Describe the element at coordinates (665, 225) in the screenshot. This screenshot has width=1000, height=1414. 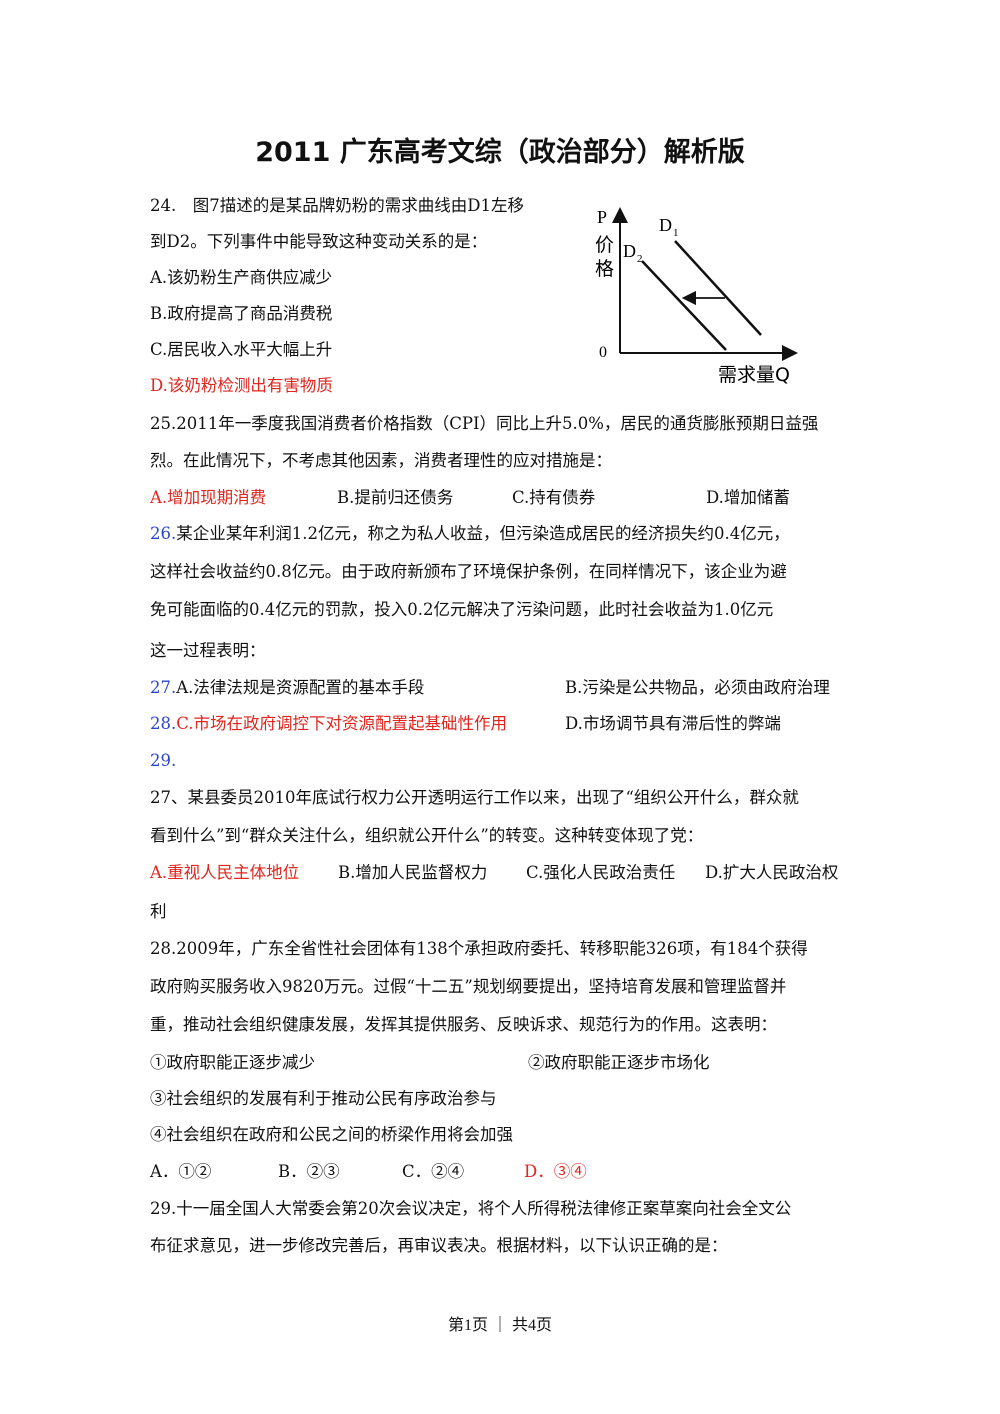
I see `d1-label: D` at that location.